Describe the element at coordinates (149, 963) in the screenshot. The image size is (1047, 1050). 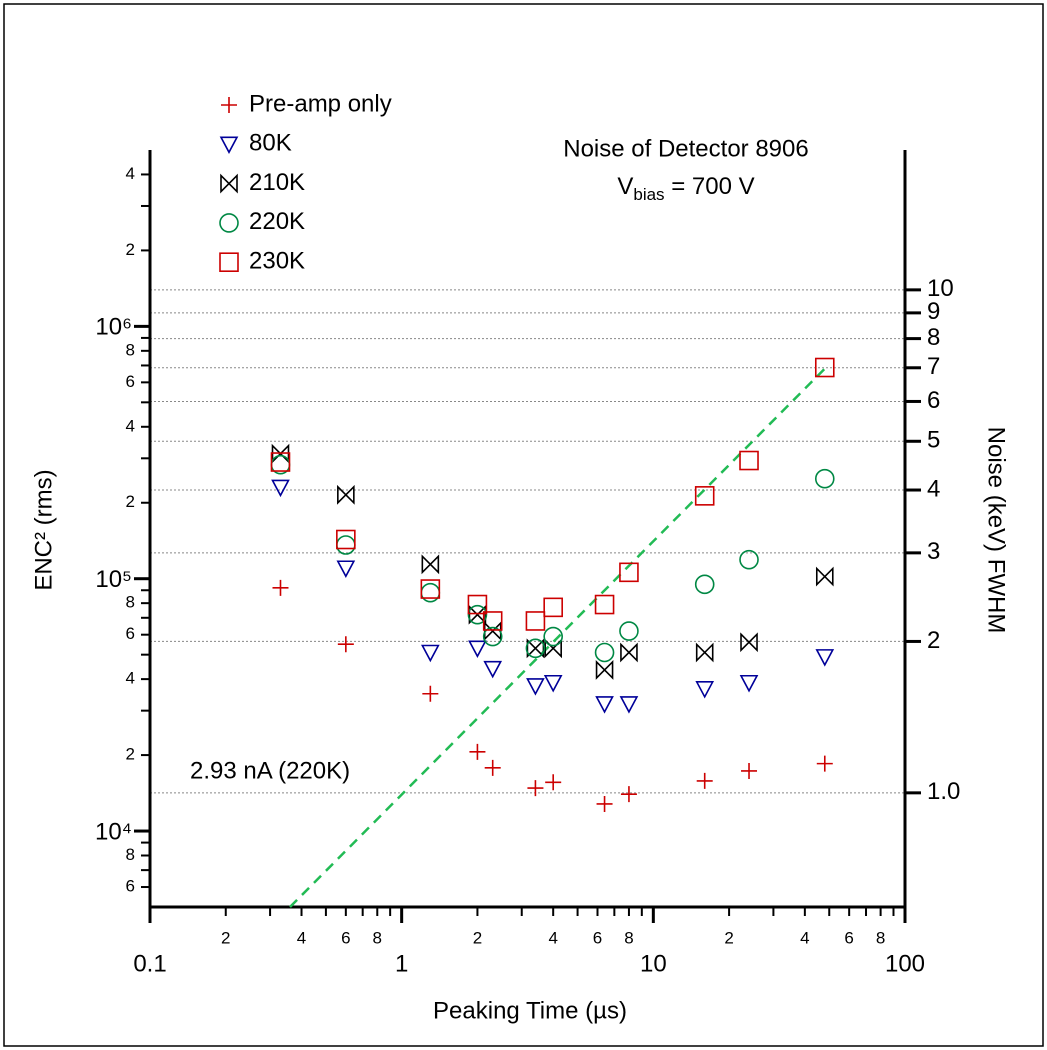
I see `x-tick-label: 0.1` at that location.